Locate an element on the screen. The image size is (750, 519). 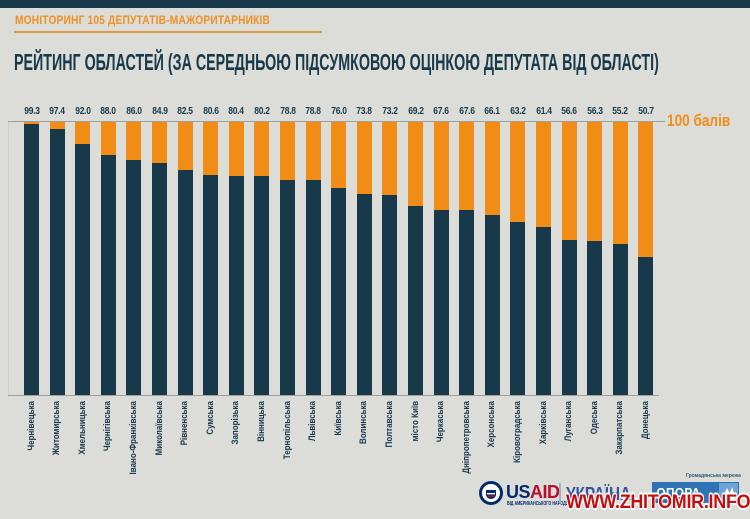
x-axis-label: Дніпропетровська is located at coordinates (466, 437).